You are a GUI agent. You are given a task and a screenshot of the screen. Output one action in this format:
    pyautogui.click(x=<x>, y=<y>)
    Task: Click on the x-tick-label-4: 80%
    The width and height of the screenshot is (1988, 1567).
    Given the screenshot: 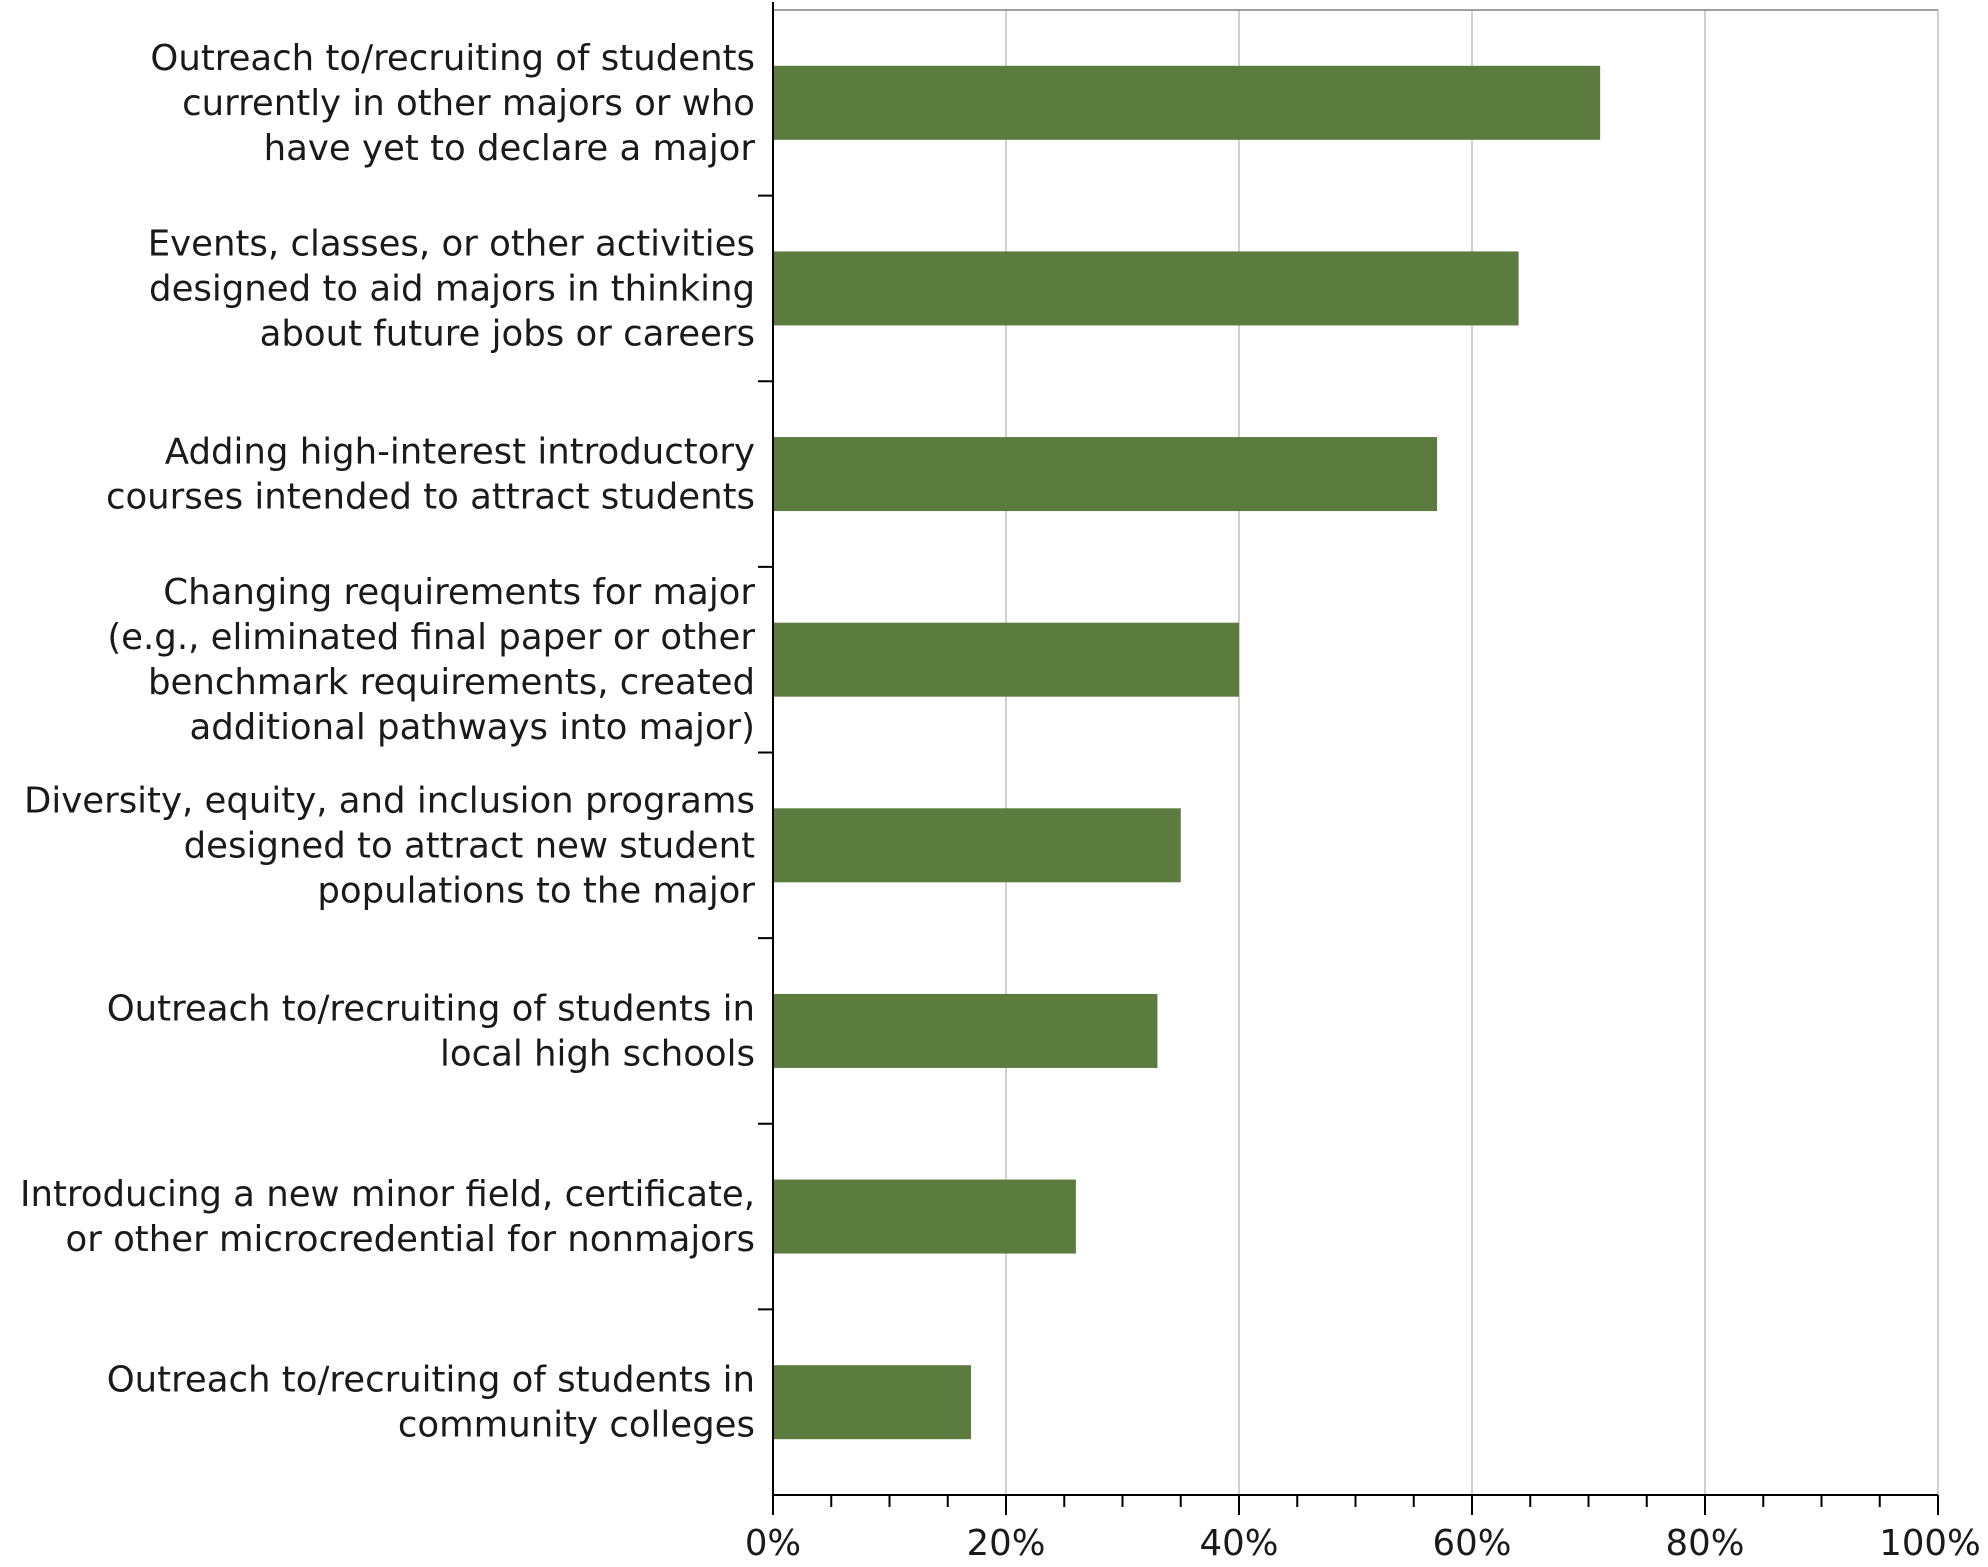 What is the action you would take?
    pyautogui.click(x=1705, y=1543)
    